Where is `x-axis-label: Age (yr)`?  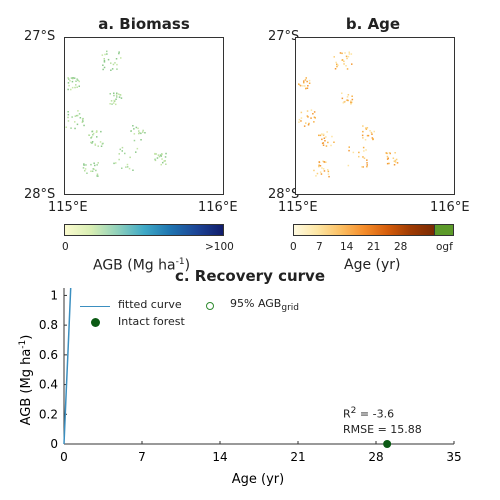 x-axis-label: Age (yr) is located at coordinates (258, 479).